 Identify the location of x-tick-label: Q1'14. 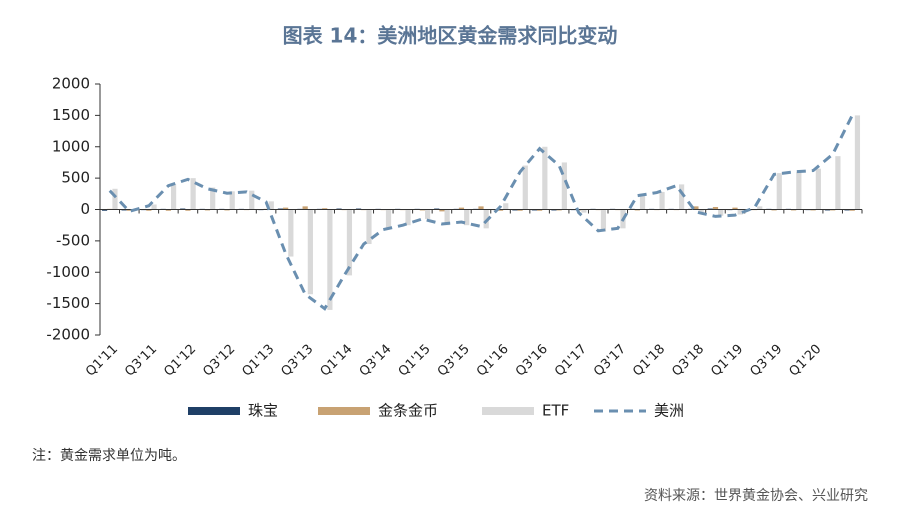
(337, 361).